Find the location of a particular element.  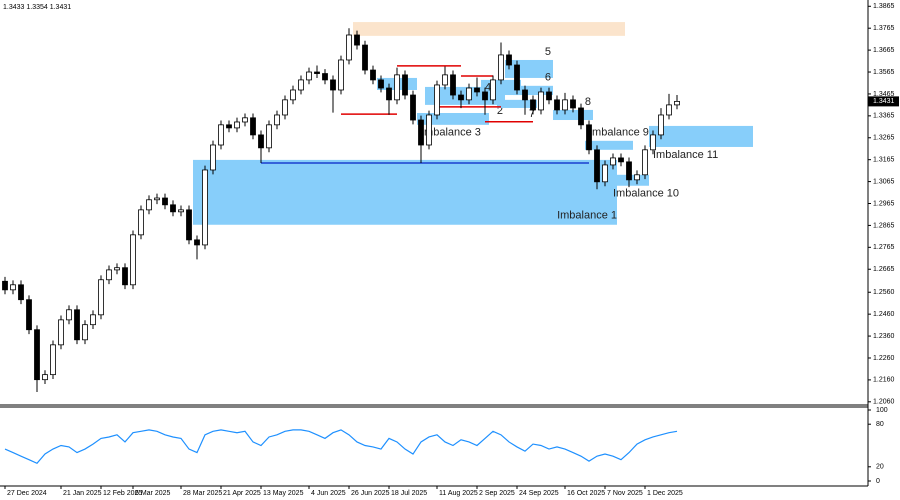

x-tick-label: 4 Jun 2025 is located at coordinates (328, 493).